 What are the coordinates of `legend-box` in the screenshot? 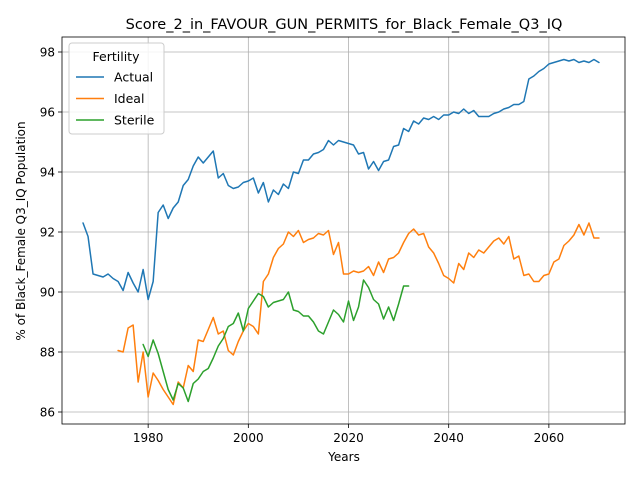 It's located at (116, 88).